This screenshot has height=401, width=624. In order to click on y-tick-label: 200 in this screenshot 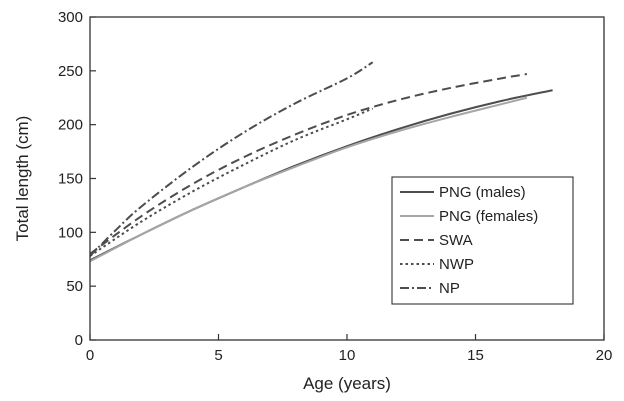, I will do `click(70, 125)`.